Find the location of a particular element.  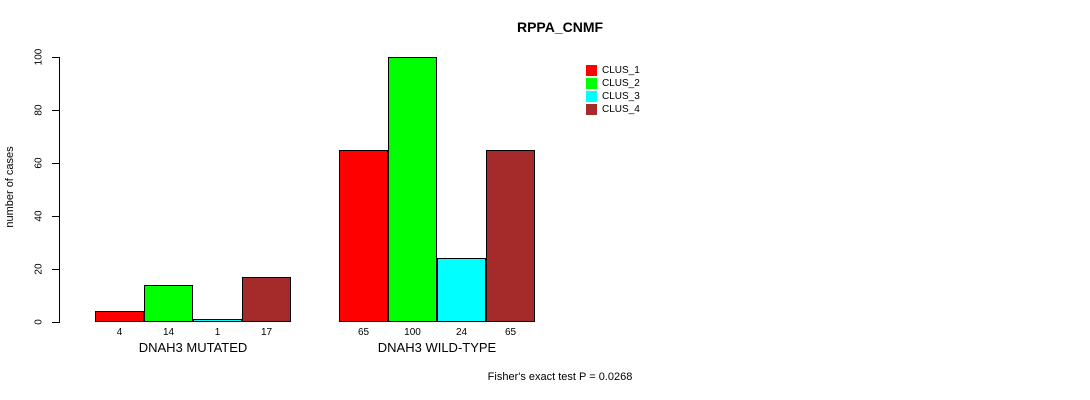

bar-value-label: 100 is located at coordinates (412, 332).